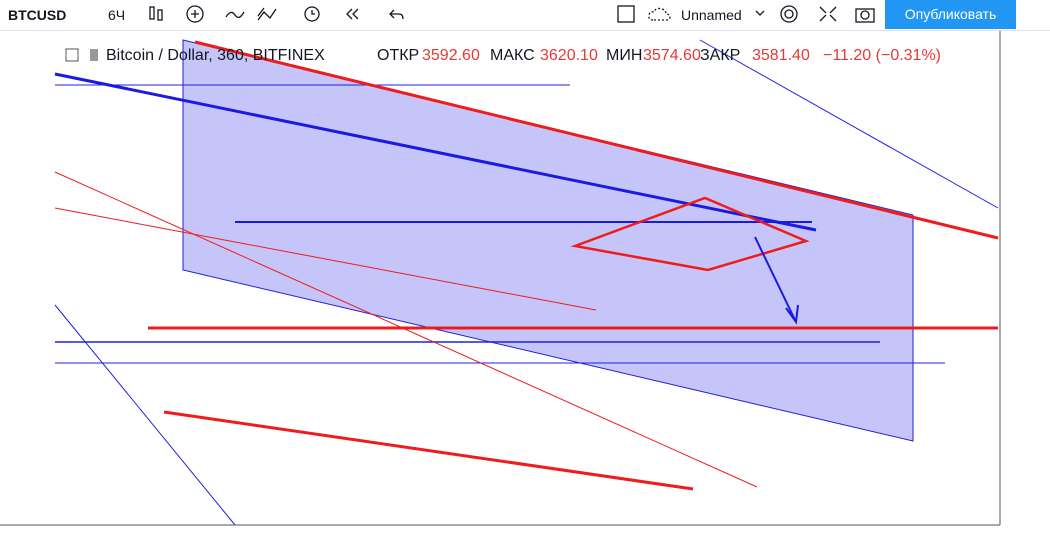 This screenshot has width=1050, height=539. What do you see at coordinates (512, 55) in the screenshot?
I see `legend-label: МАКС` at bounding box center [512, 55].